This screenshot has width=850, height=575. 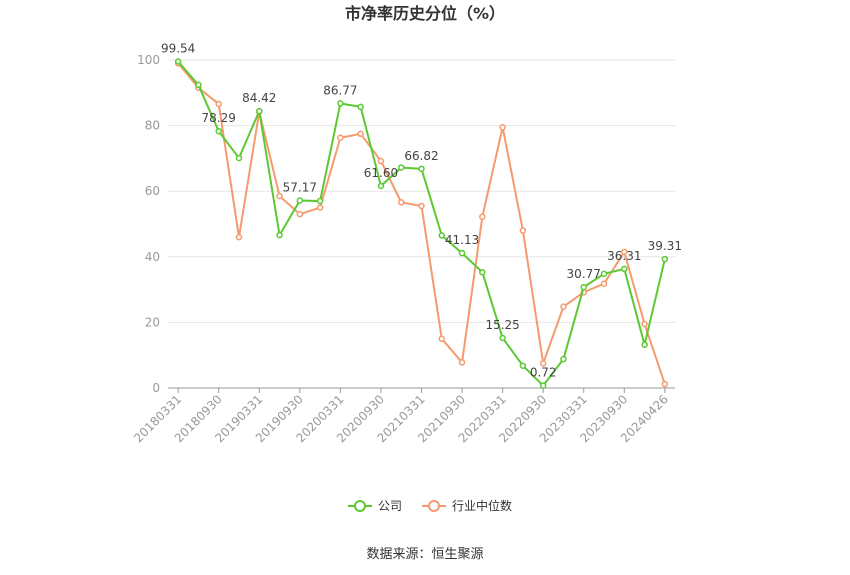 I want to click on value-label: 86.77, so click(x=340, y=90).